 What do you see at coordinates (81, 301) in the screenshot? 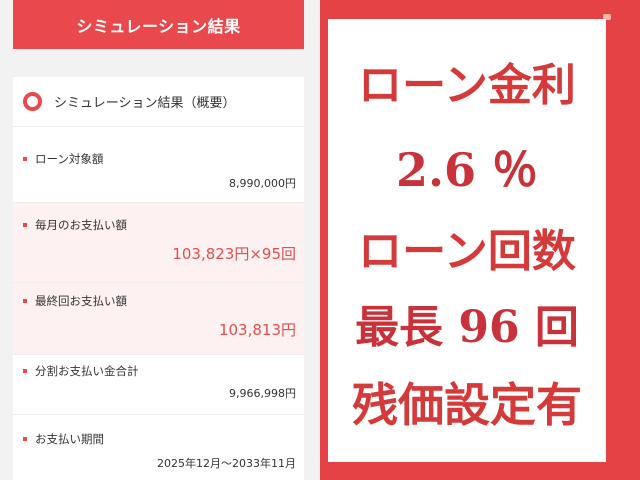
I see `row-label: 最終回お支払い額` at bounding box center [81, 301].